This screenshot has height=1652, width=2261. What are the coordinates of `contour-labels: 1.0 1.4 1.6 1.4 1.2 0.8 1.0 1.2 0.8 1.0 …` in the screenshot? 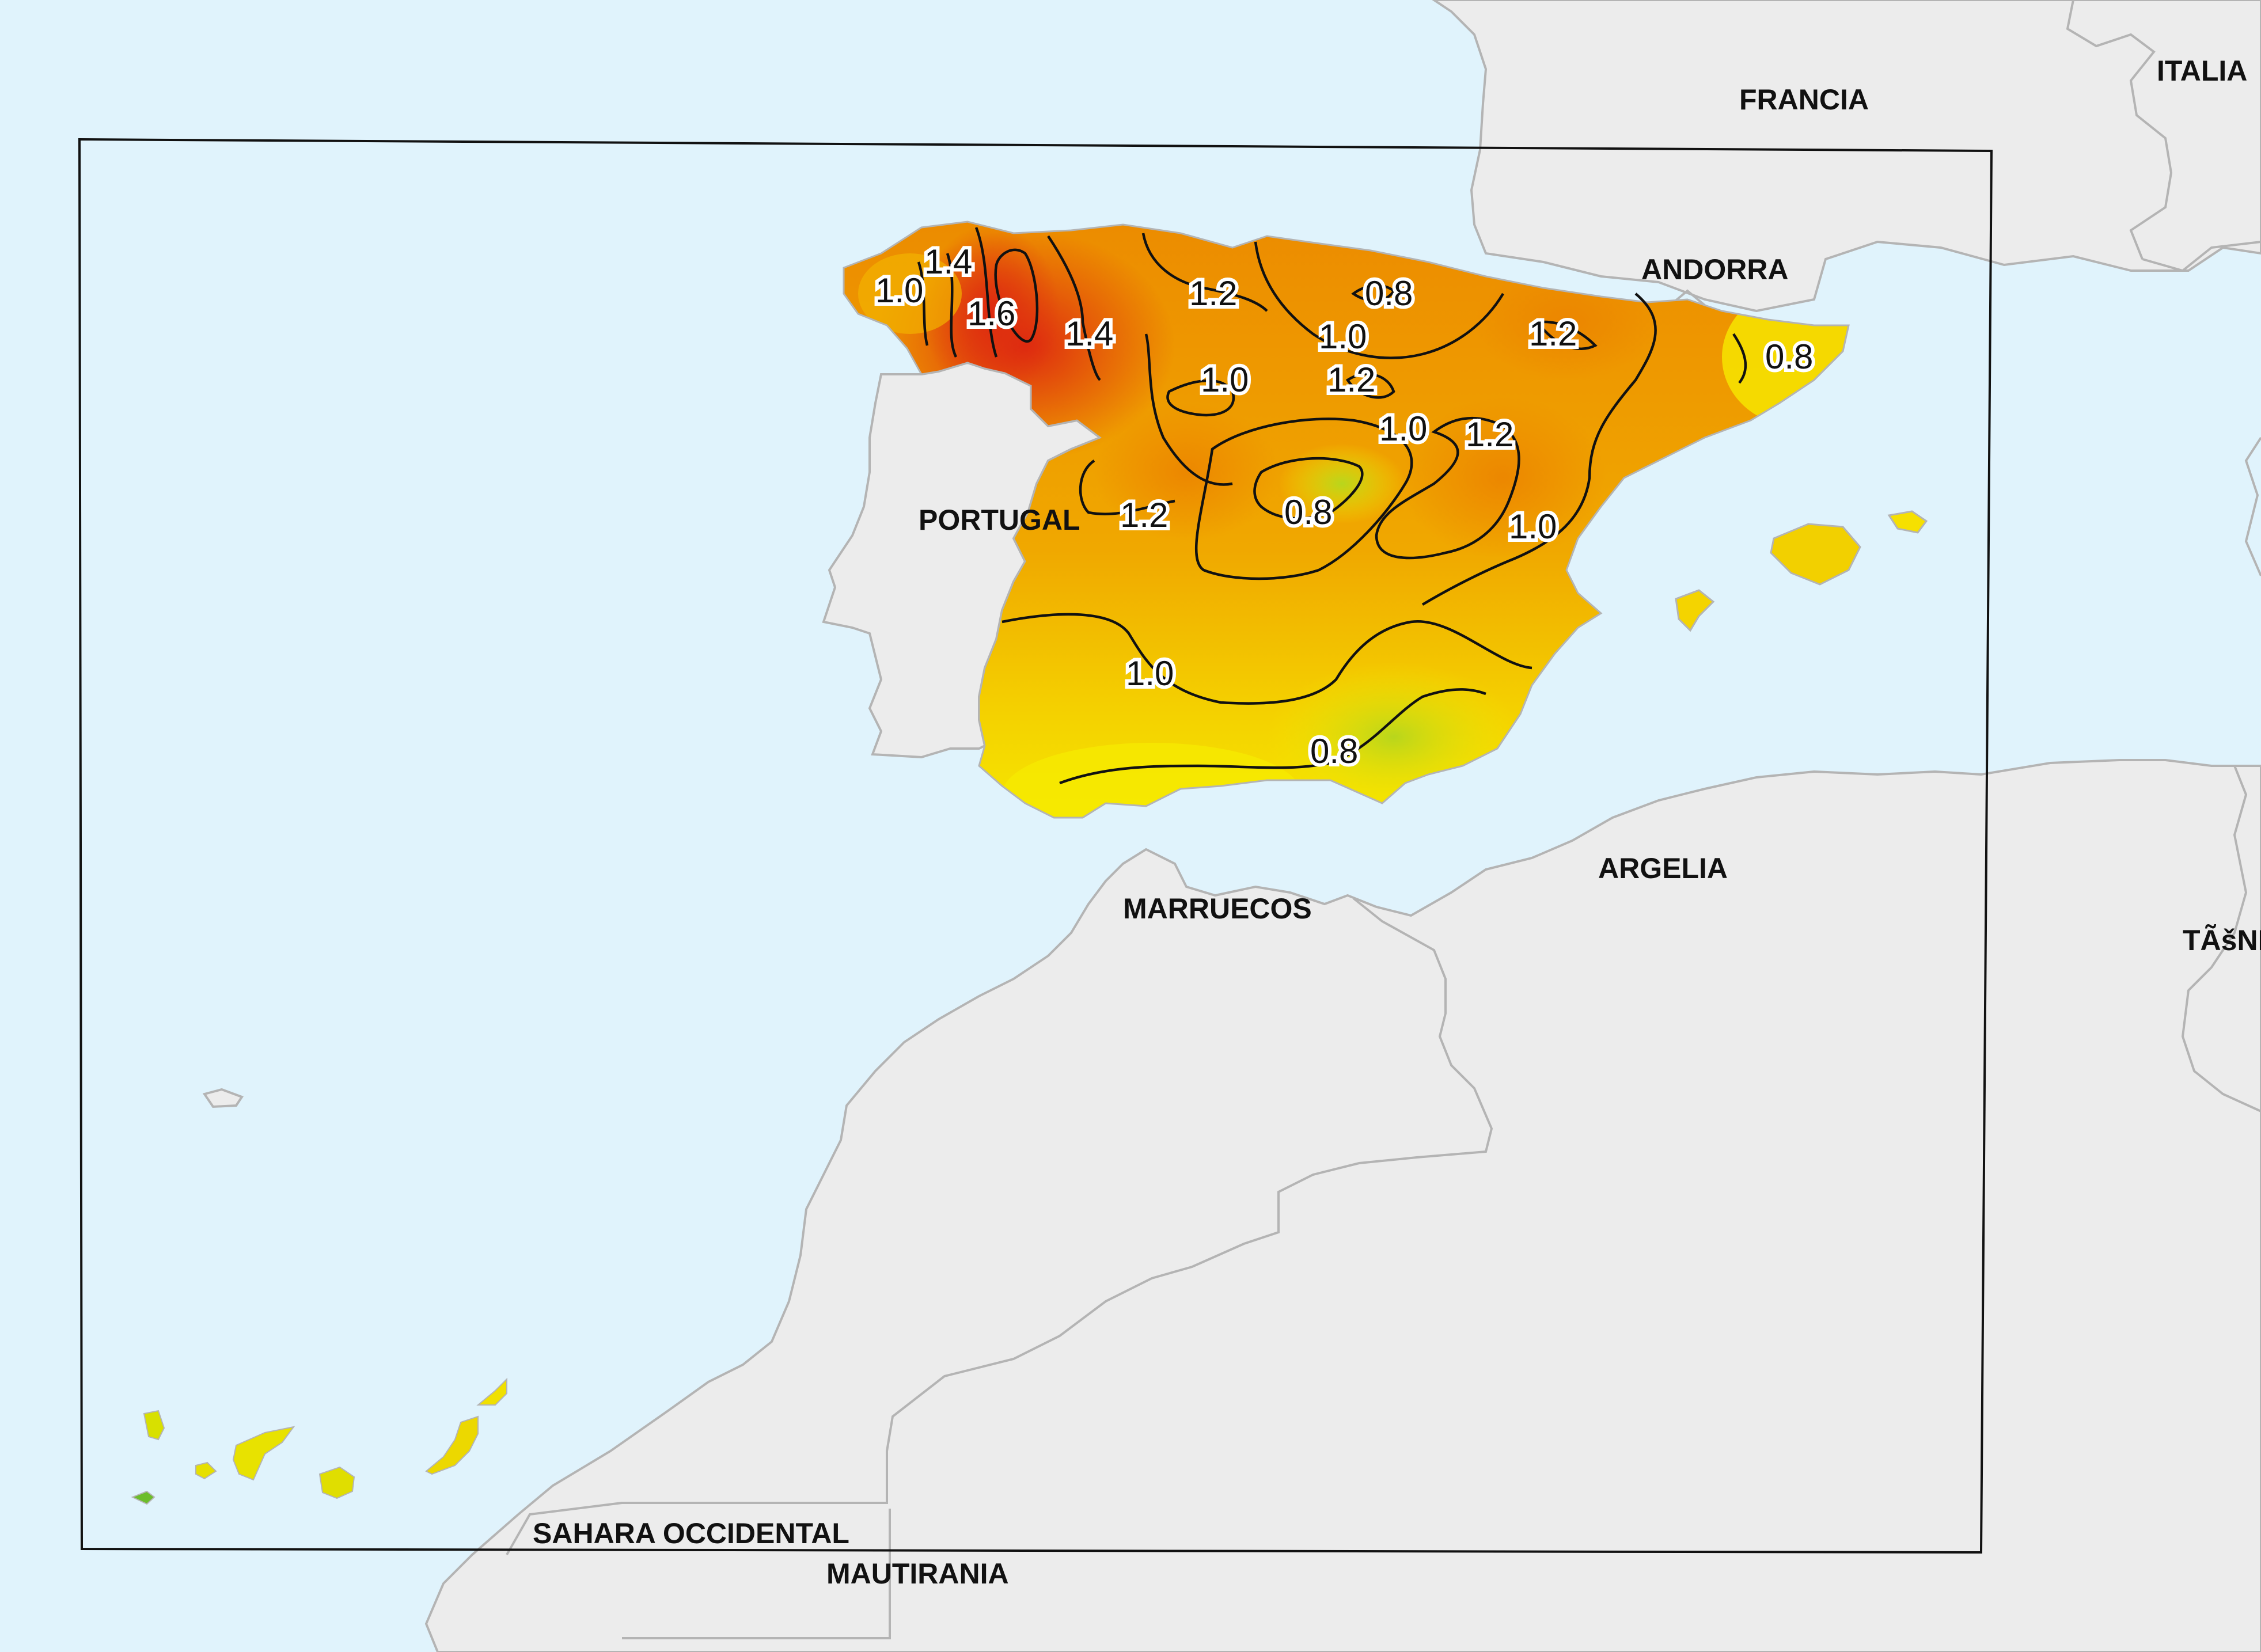 It's located at (1344, 506).